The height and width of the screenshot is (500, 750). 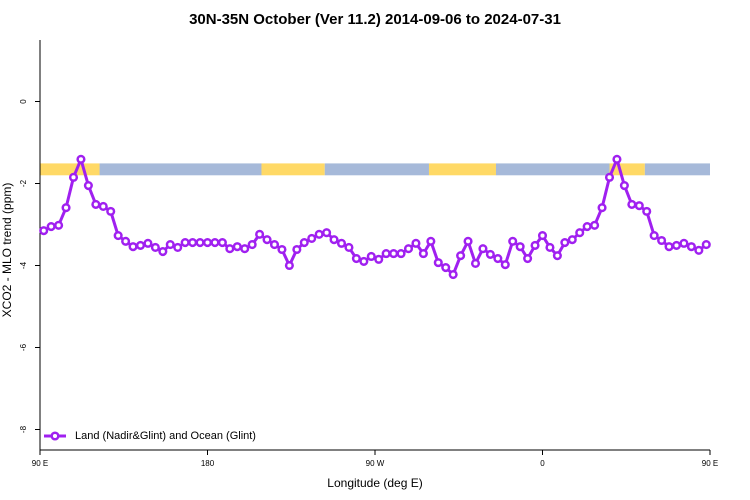 I want to click on x-tick-label: 0, so click(x=542, y=463).